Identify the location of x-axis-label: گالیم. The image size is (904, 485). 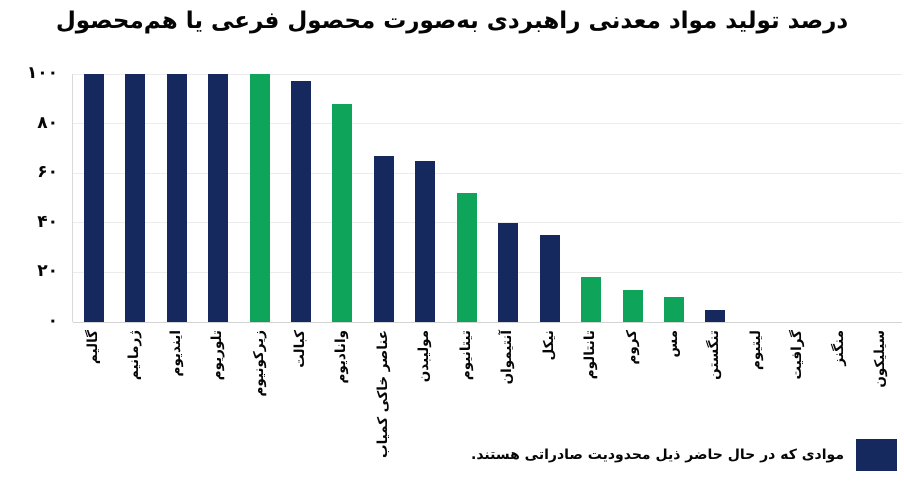
(92, 347).